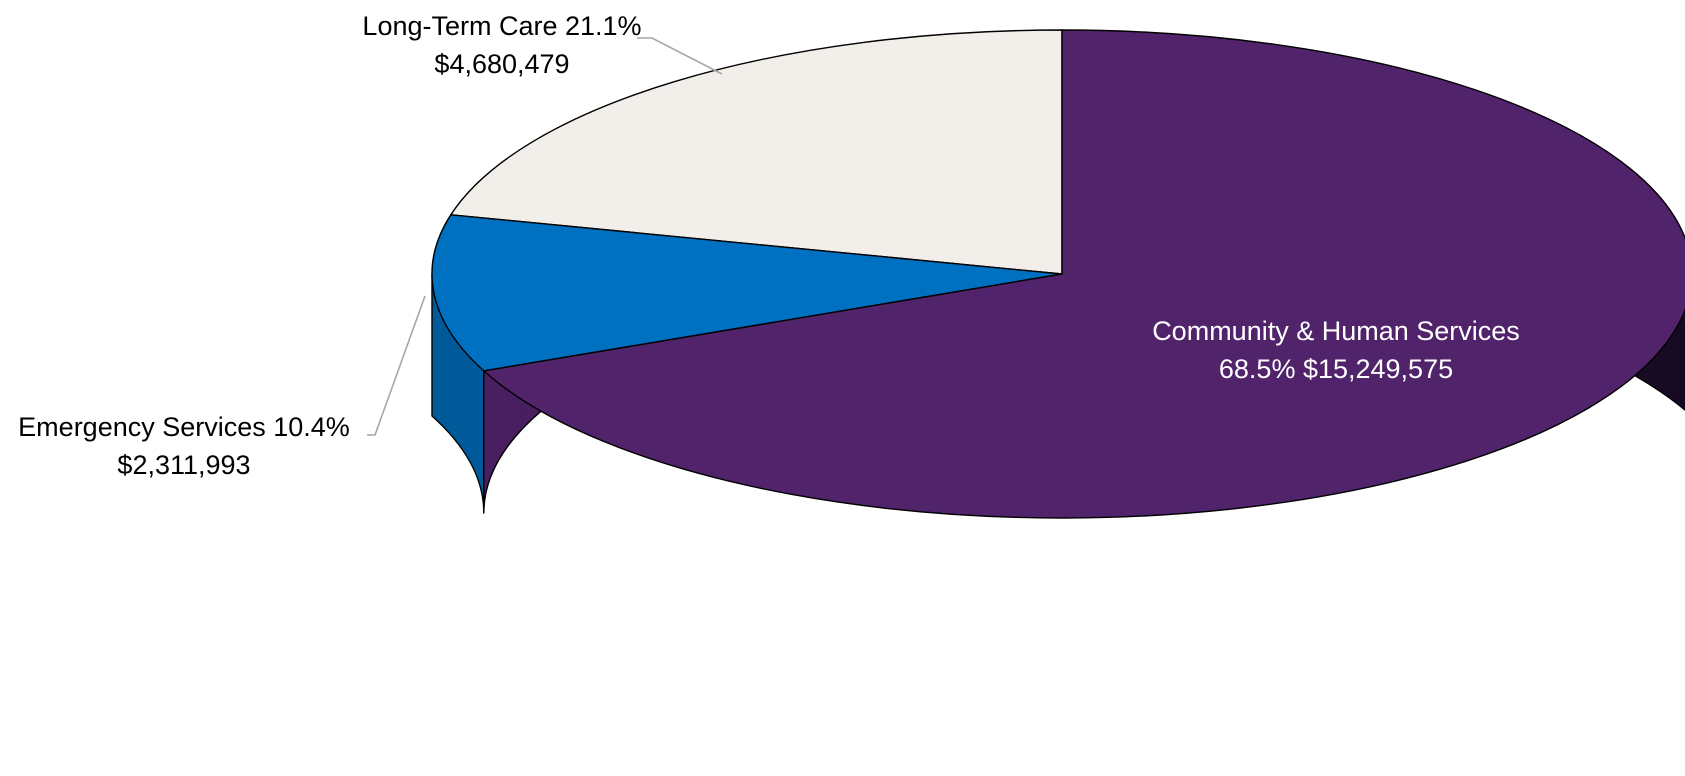  I want to click on slice-label-line2-community-human-services: 68.5% $15,249,575, so click(1336, 369).